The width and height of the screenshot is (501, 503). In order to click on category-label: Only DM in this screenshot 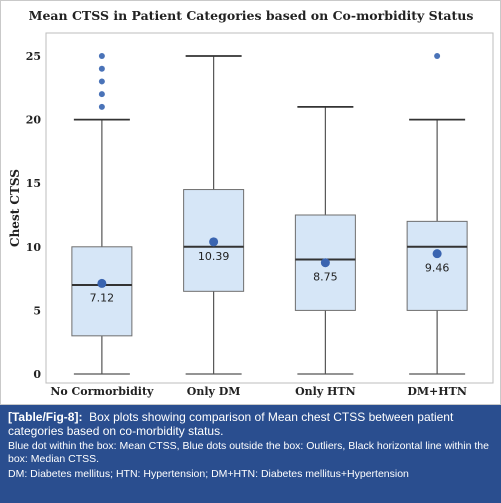, I will do `click(214, 391)`.